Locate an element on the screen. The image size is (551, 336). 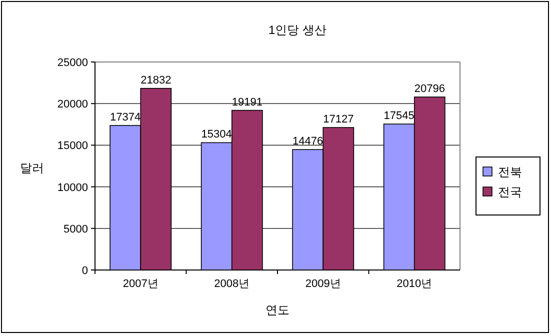
chart-title: 1인당 생산 is located at coordinates (297, 30).